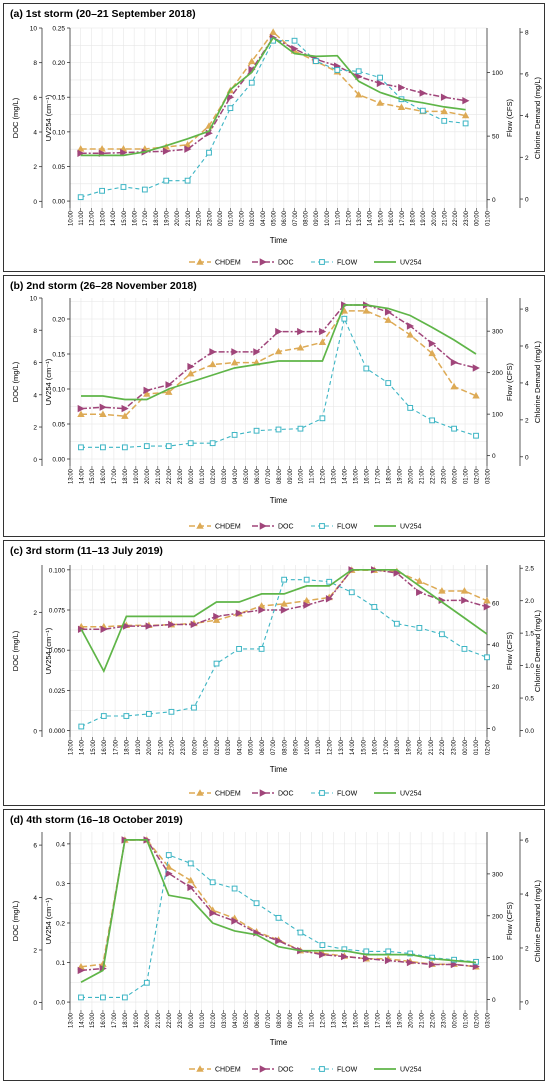 This screenshot has width=550, height=1083. I want to click on legend-label: CHDEM, so click(228, 794).